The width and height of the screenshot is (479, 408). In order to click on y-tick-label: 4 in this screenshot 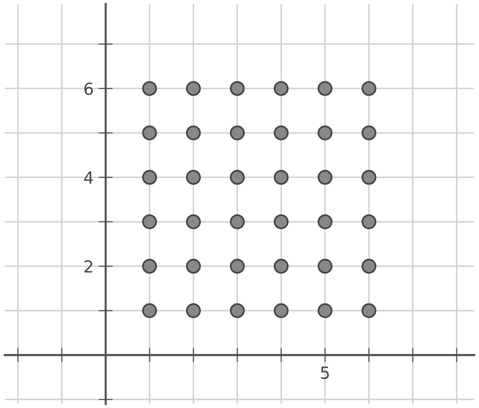, I will do `click(88, 178)`.